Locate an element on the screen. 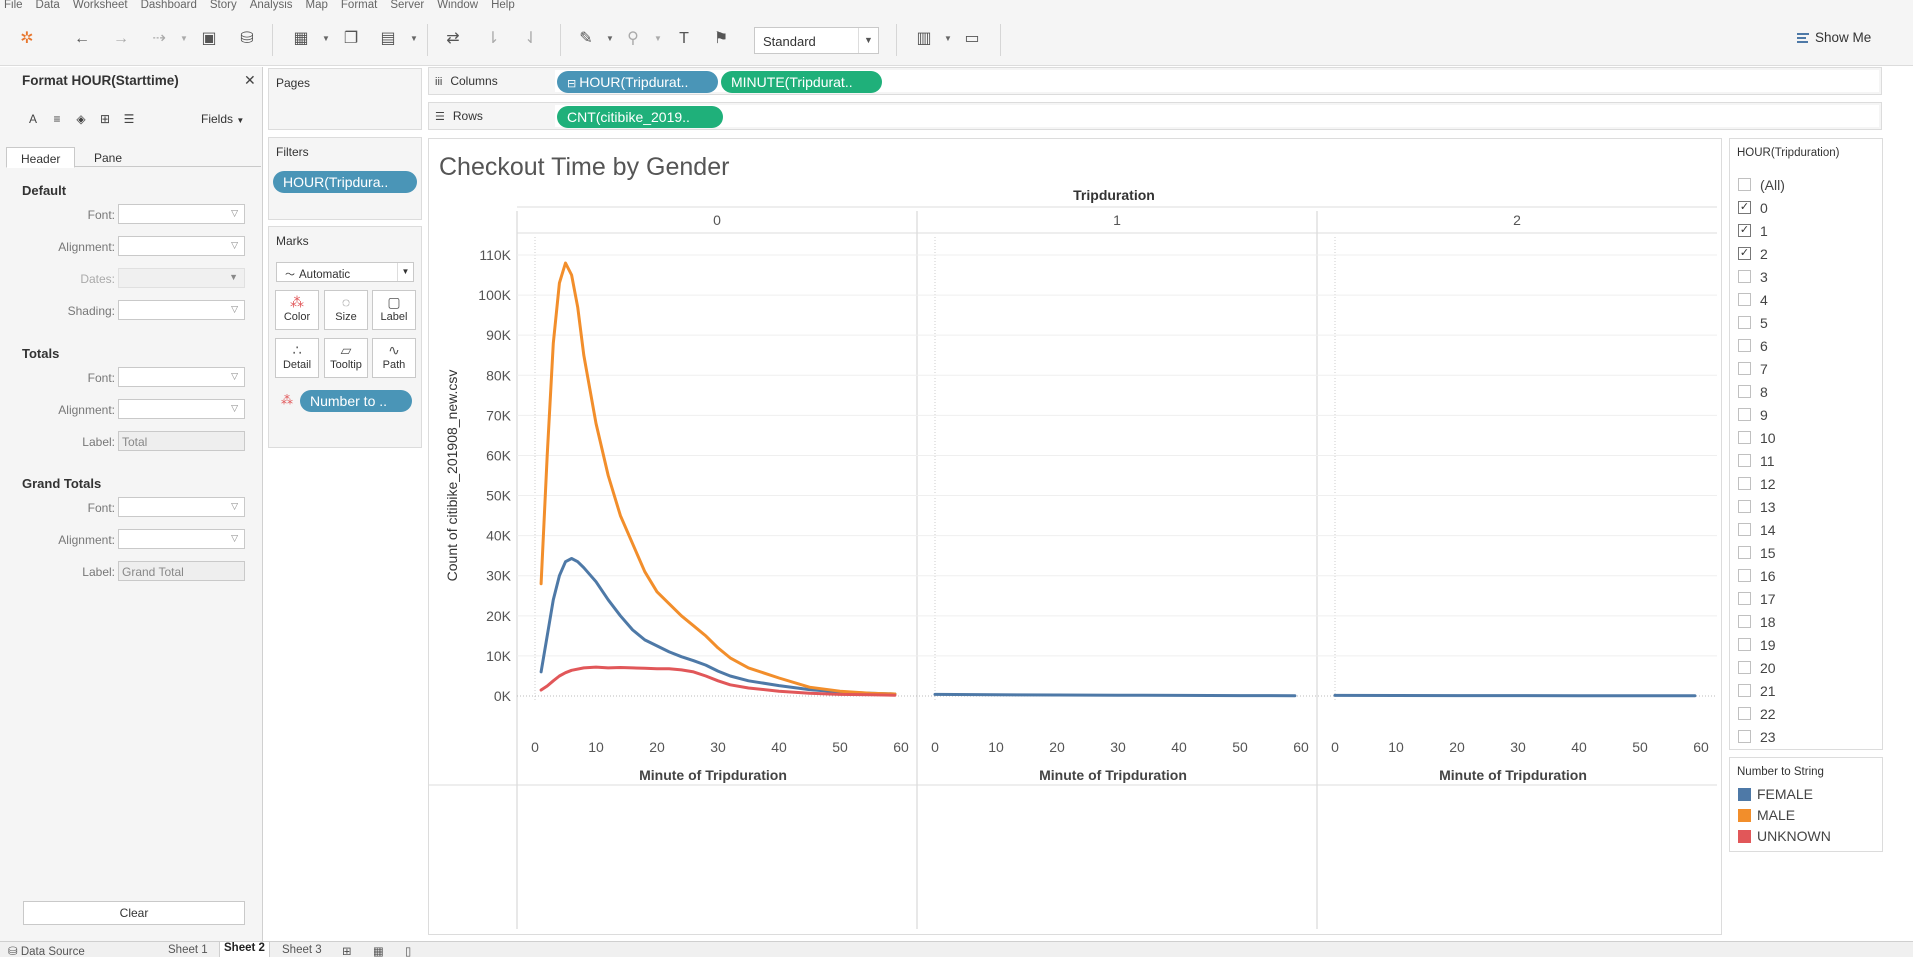 The width and height of the screenshot is (1913, 957). hour-filter-item: 21 is located at coordinates (1757, 690).